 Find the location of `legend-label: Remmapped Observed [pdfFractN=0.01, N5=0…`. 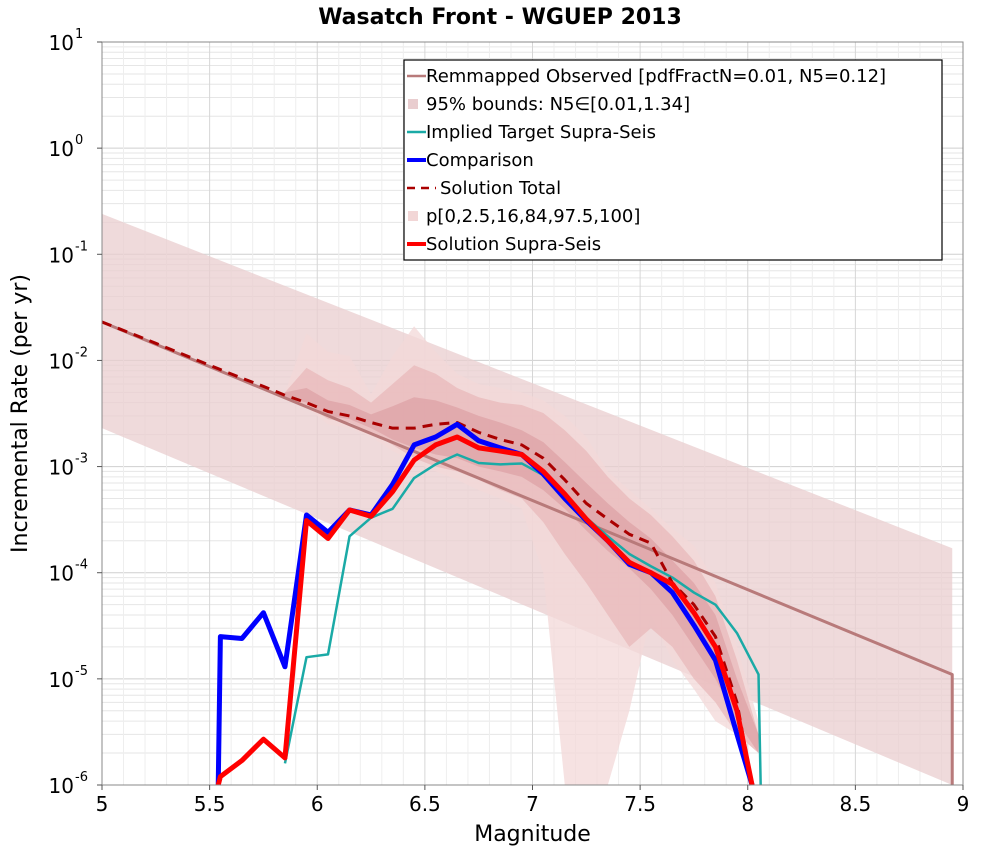

legend-label: Remmapped Observed [pdfFractN=0.01, N5=0… is located at coordinates (656, 76).